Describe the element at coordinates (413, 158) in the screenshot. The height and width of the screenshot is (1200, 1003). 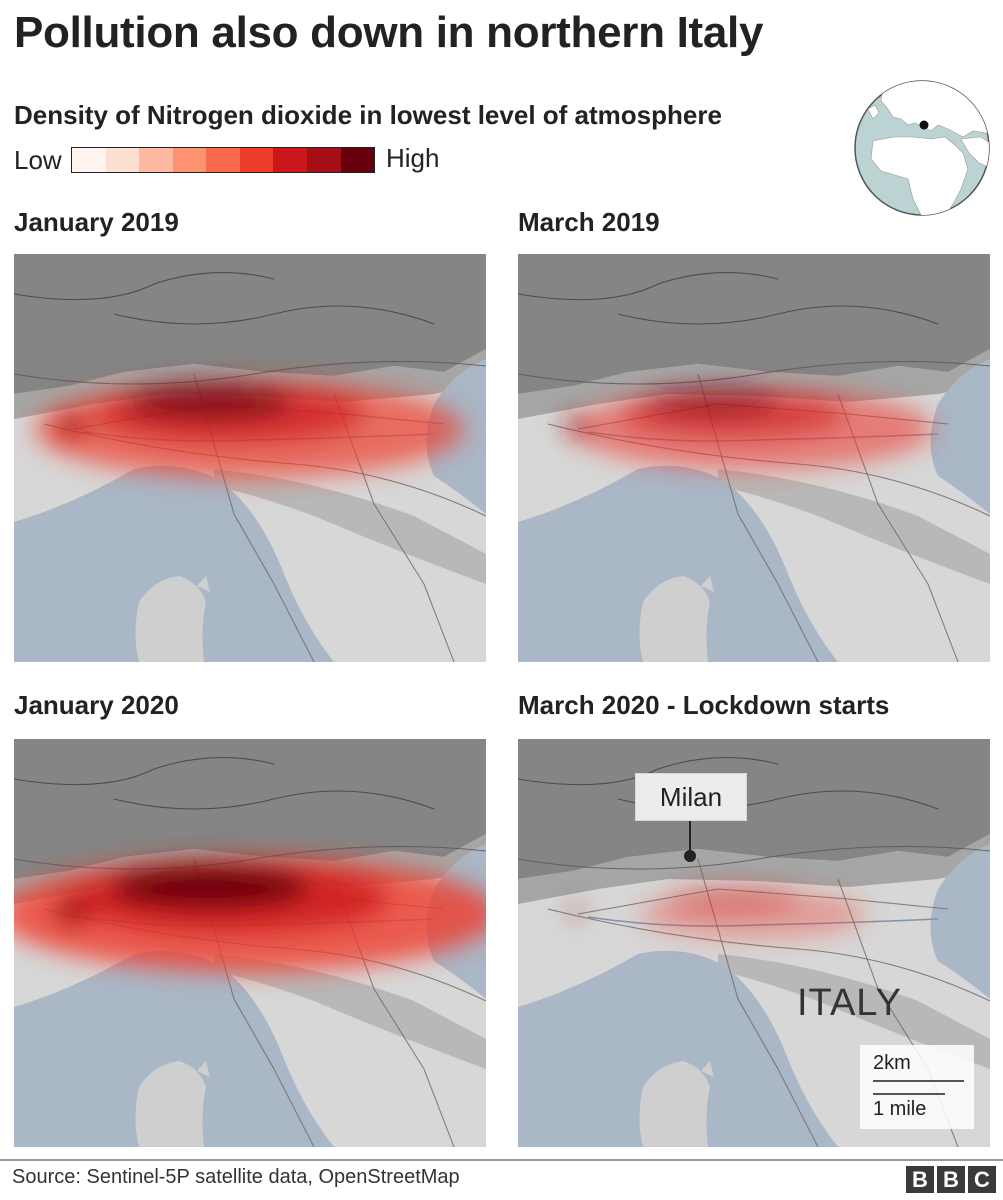
I see `legend-high-label: High` at that location.